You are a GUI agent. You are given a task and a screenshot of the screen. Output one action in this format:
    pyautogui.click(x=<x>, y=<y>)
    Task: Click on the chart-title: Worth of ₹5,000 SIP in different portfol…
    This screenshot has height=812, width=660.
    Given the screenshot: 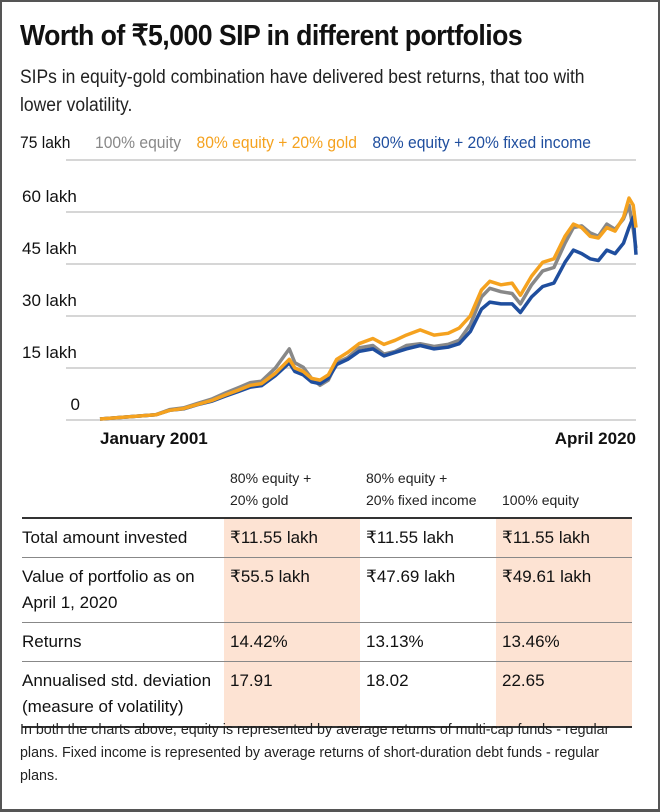 What is the action you would take?
    pyautogui.click(x=271, y=36)
    